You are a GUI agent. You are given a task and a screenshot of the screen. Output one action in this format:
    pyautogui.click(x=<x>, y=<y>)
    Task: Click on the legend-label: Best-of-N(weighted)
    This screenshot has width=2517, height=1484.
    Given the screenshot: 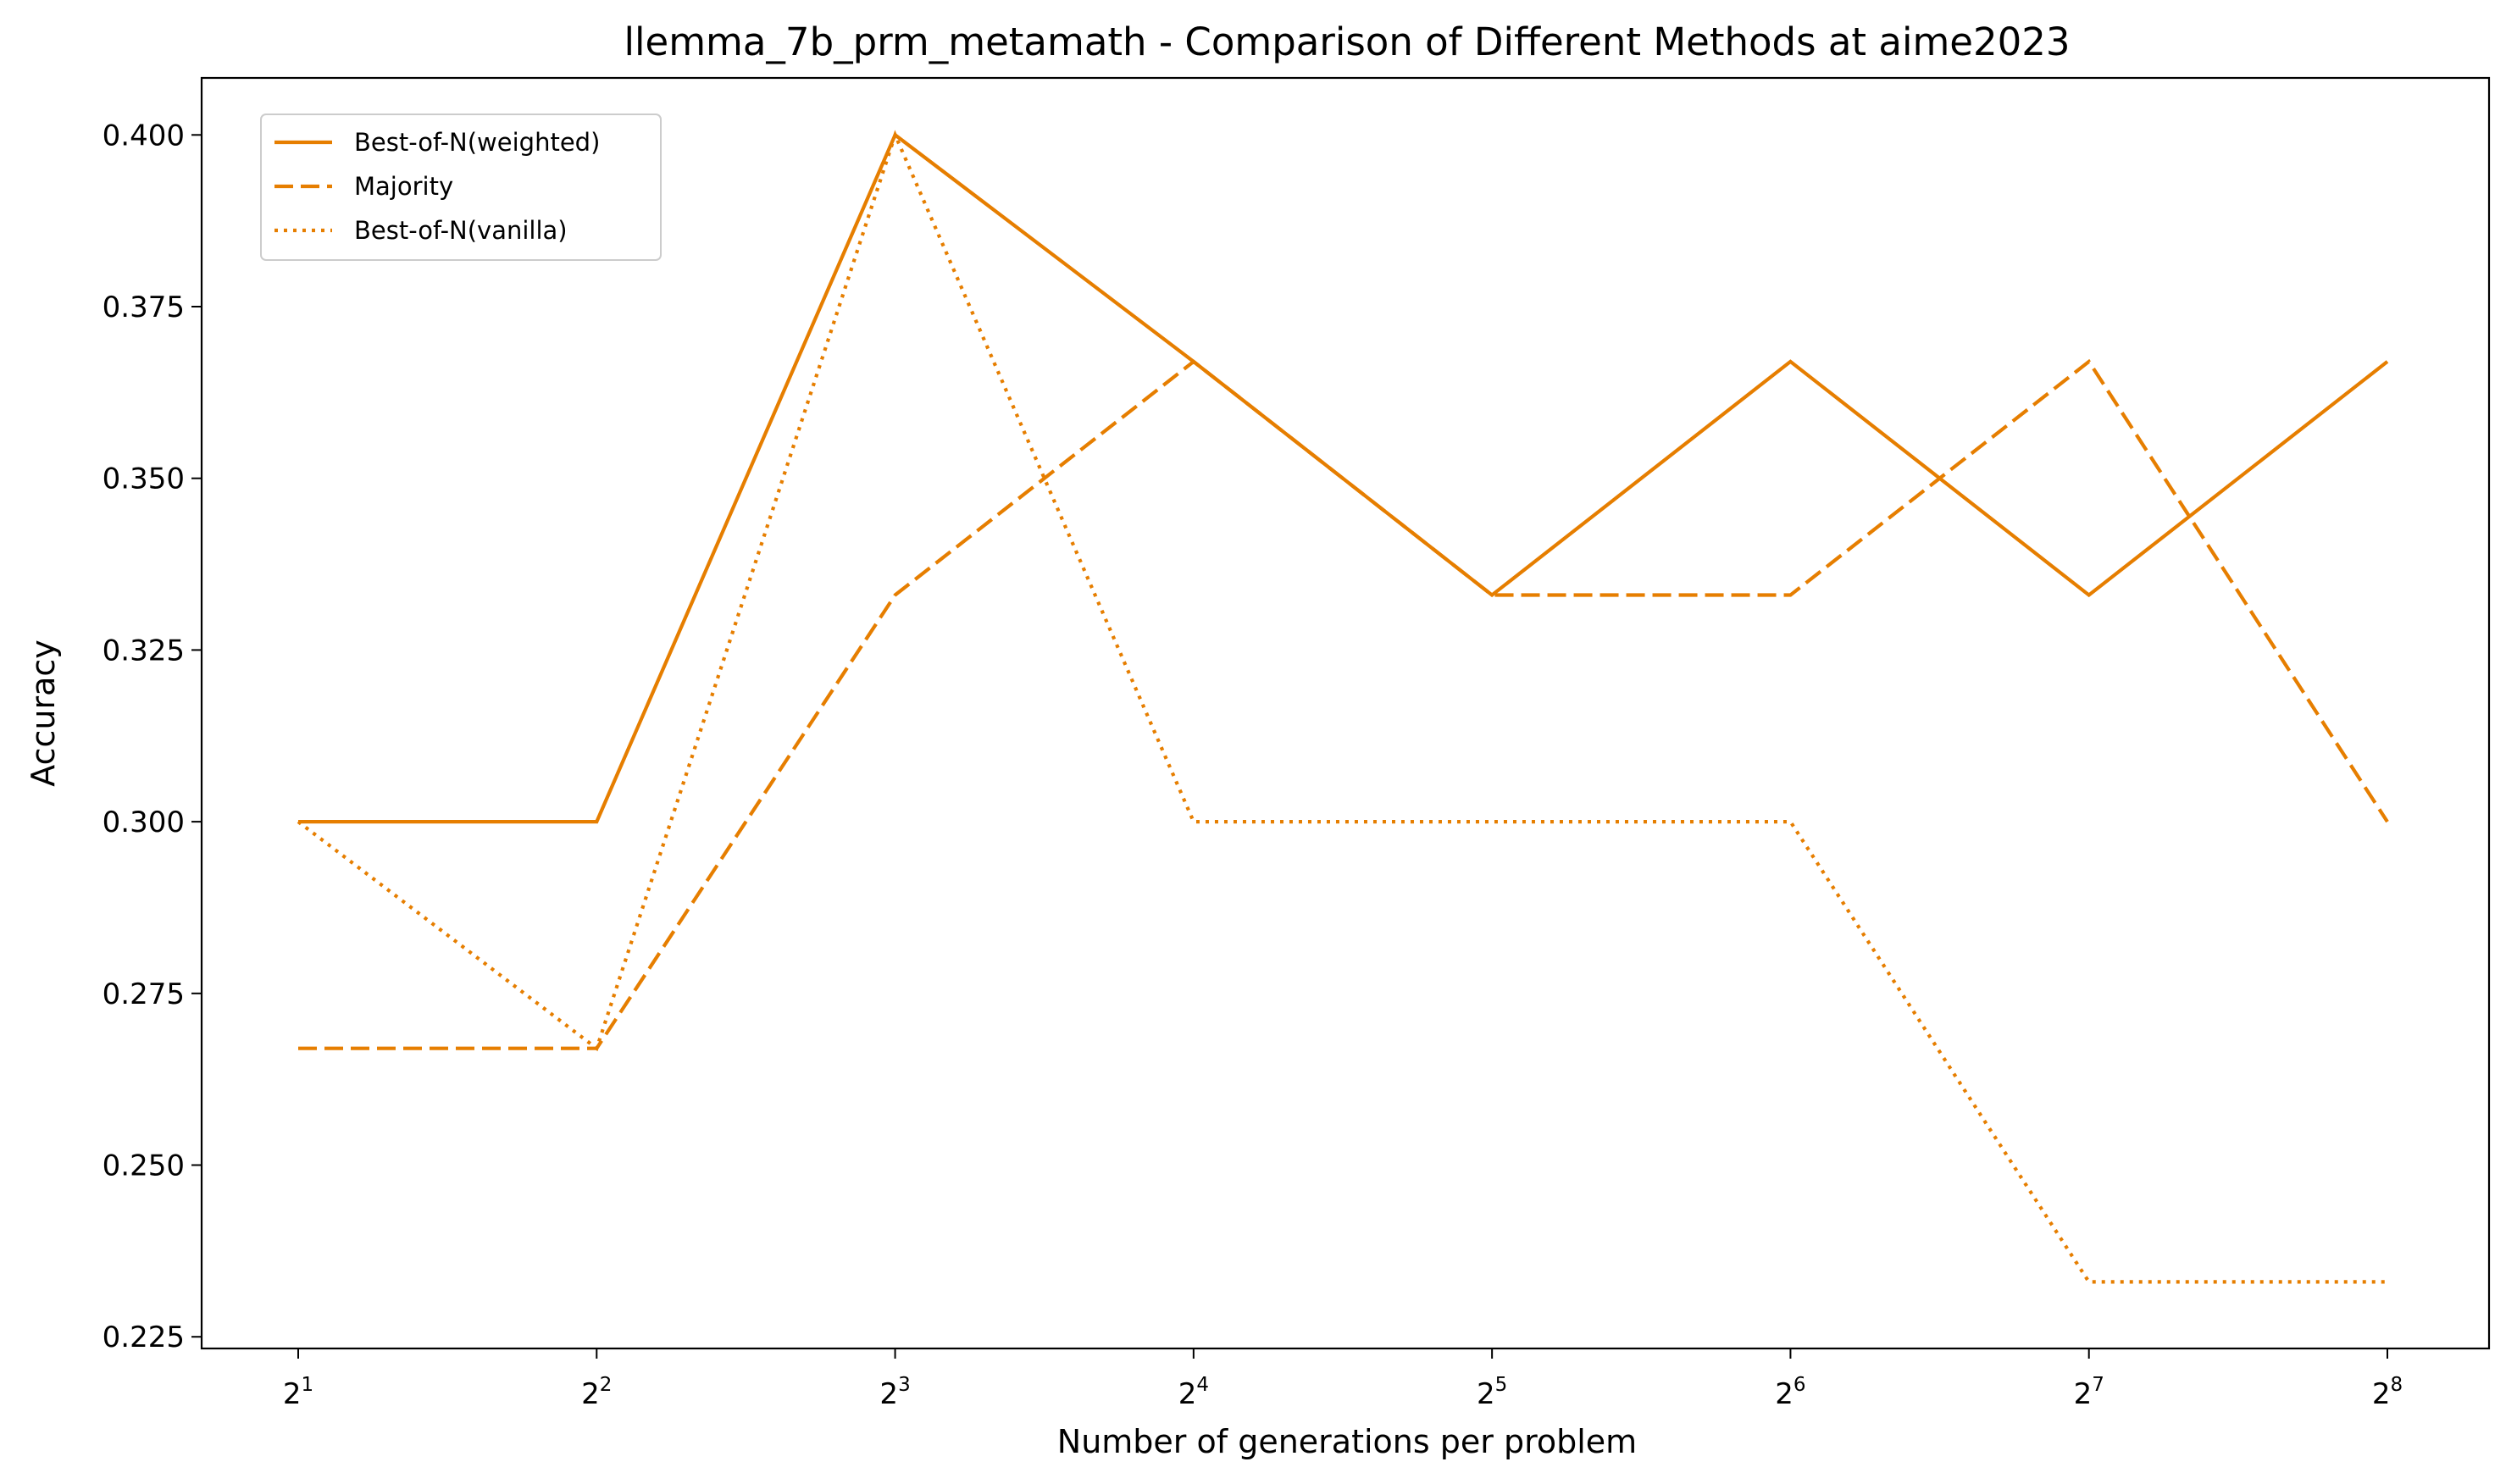 What is the action you would take?
    pyautogui.click(x=477, y=142)
    